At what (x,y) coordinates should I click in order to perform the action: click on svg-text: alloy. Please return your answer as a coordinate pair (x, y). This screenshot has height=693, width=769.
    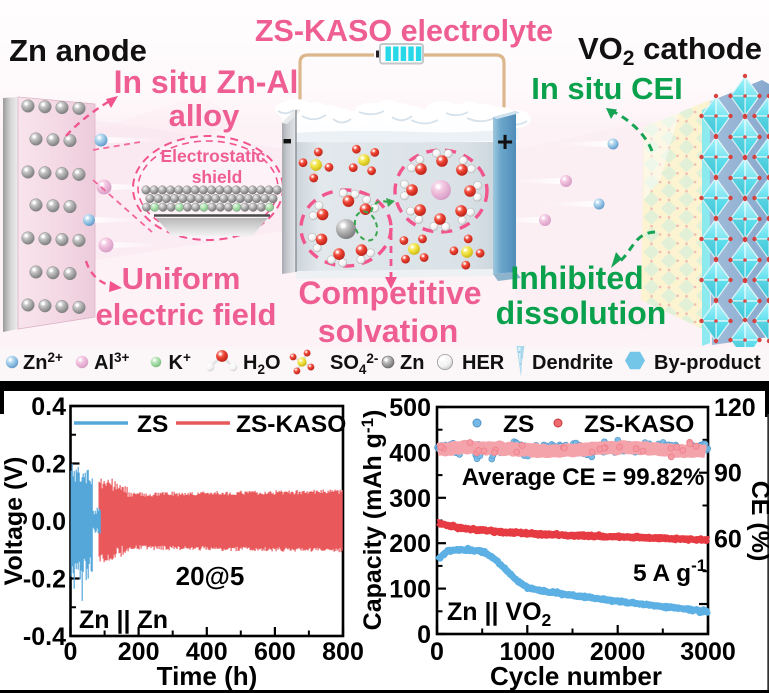
    Looking at the image, I should click on (204, 115).